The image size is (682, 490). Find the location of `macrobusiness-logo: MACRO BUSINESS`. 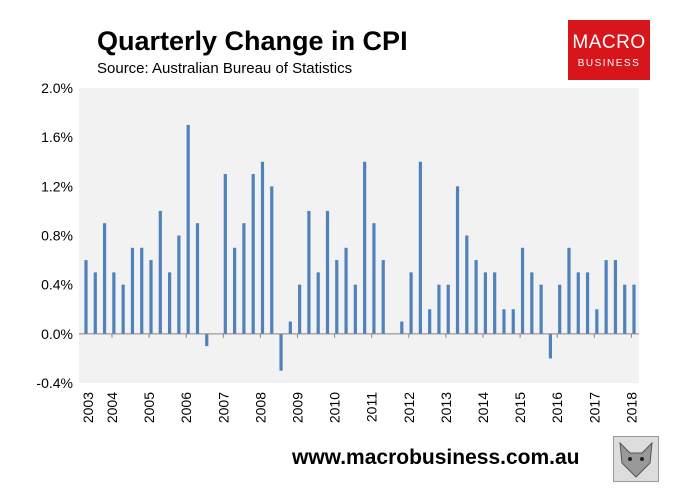

macrobusiness-logo: MACRO BUSINESS is located at coordinates (609, 50).